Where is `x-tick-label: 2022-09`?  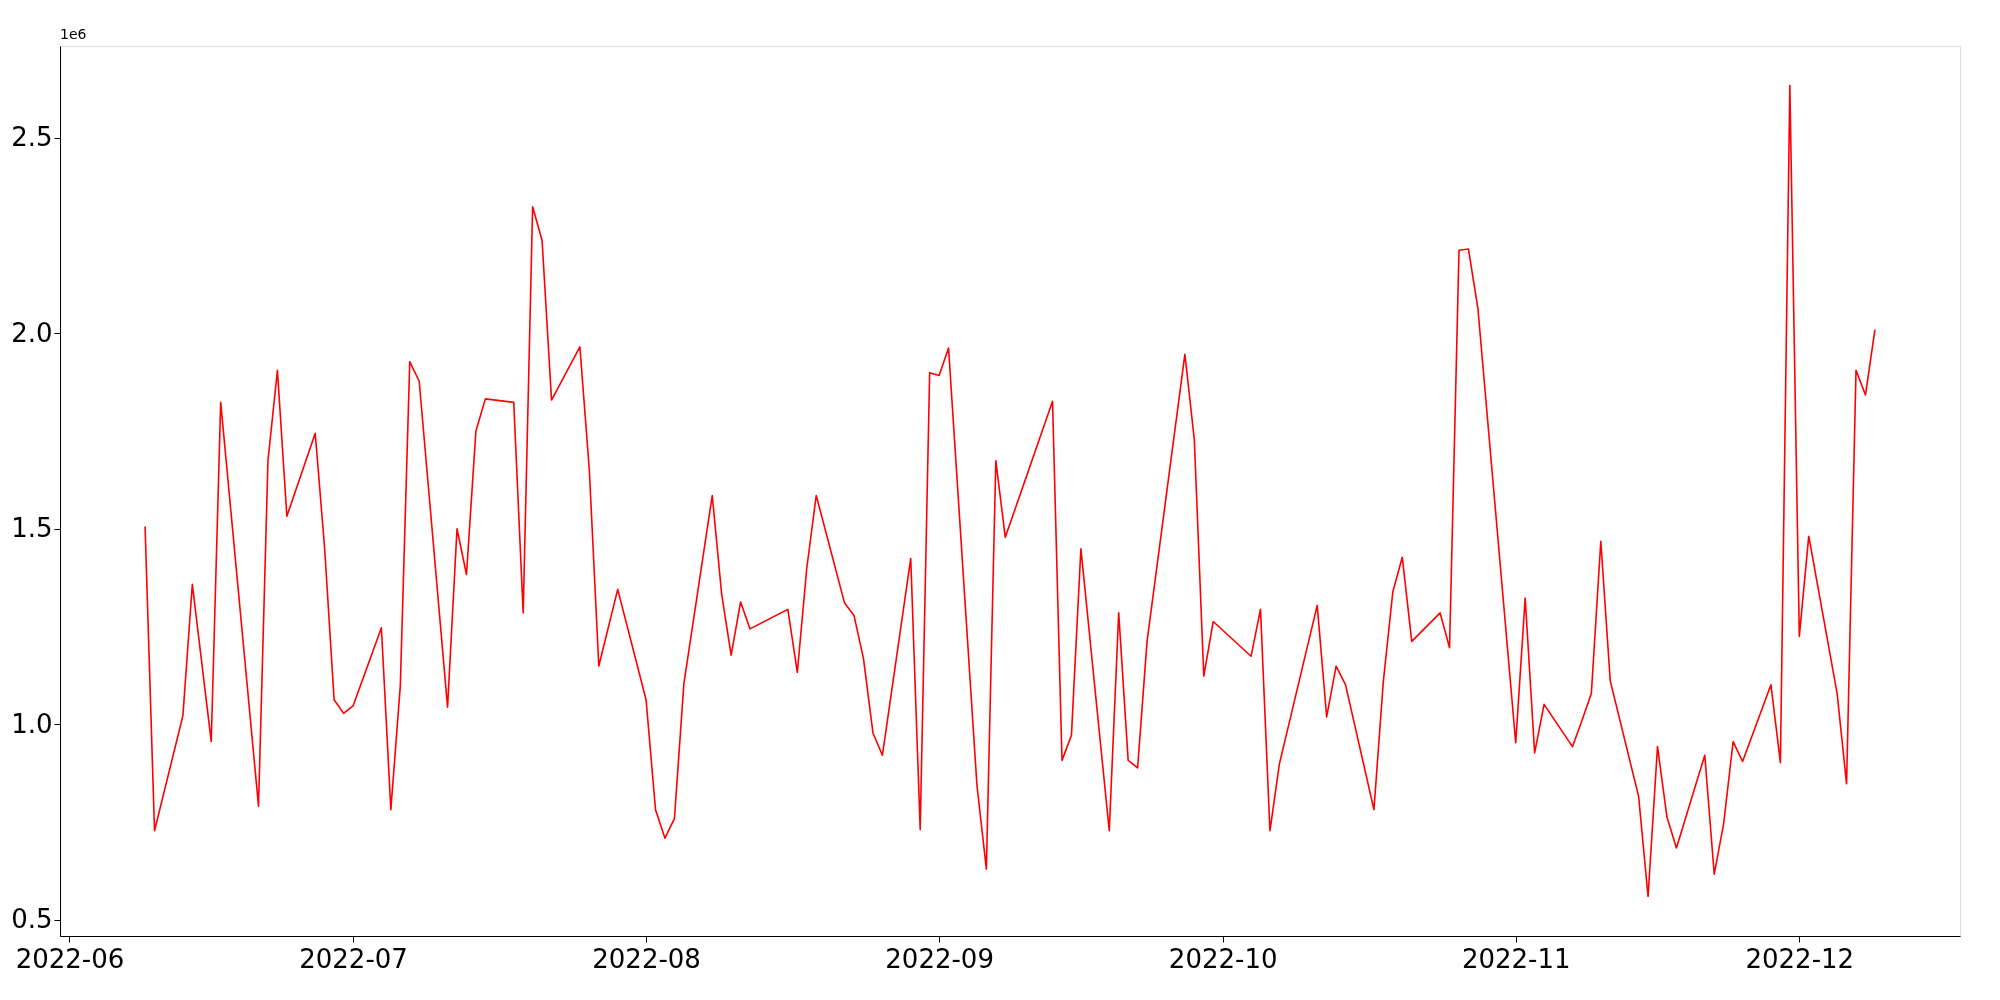
x-tick-label: 2022-09 is located at coordinates (939, 958).